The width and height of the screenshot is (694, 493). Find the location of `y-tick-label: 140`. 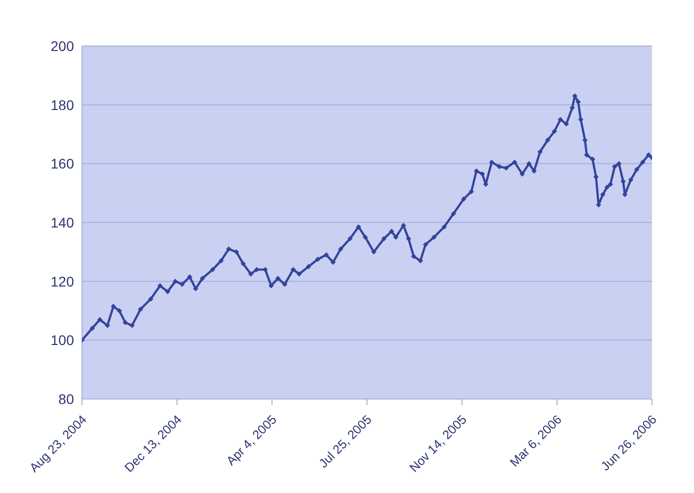

y-tick-label: 140 is located at coordinates (62, 222).